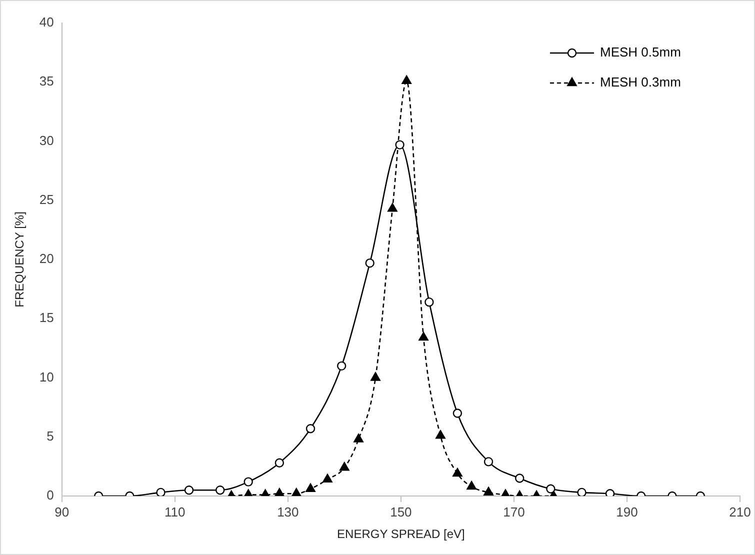  What do you see at coordinates (514, 512) in the screenshot?
I see `x-tick-label: 170` at bounding box center [514, 512].